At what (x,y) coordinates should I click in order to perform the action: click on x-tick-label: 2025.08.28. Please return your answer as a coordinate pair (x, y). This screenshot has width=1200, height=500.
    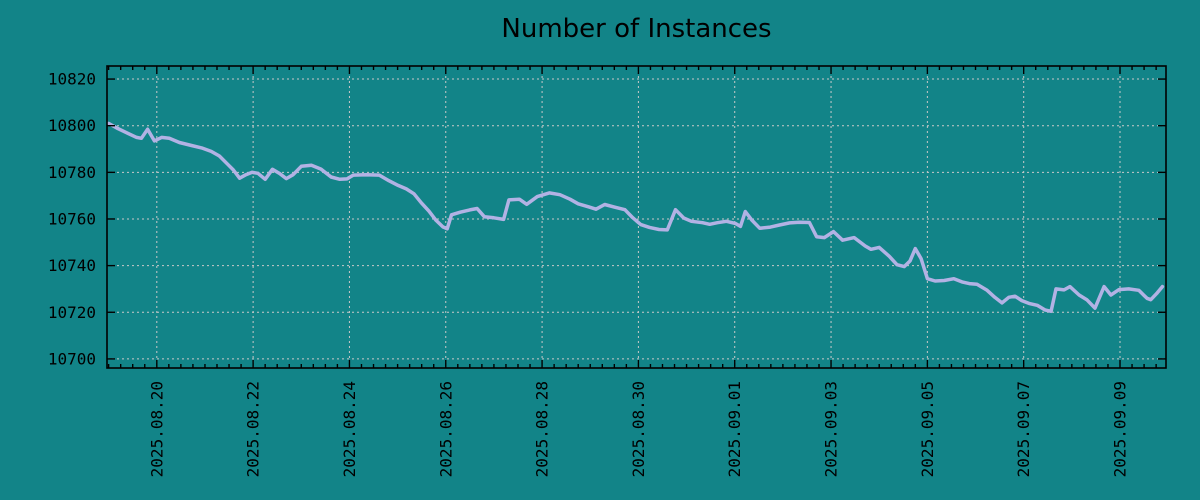
    Looking at the image, I should click on (542, 429).